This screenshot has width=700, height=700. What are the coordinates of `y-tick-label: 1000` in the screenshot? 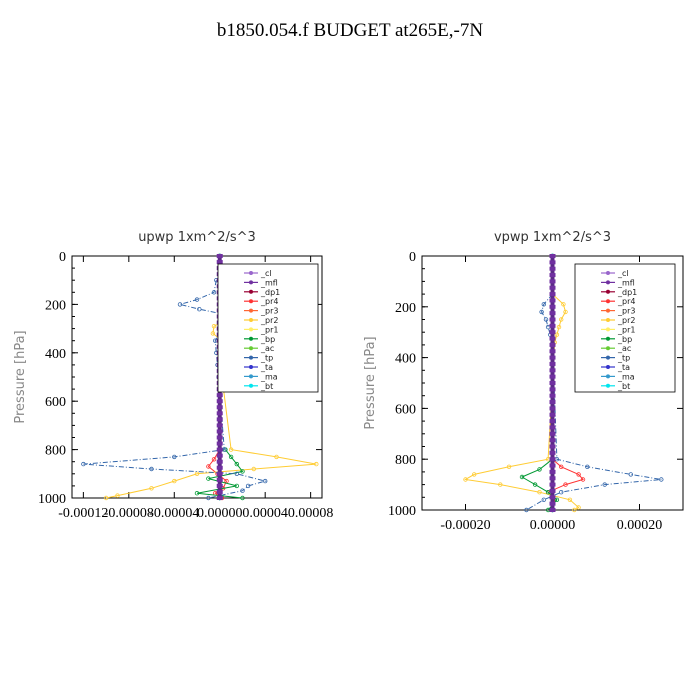 It's located at (402, 511).